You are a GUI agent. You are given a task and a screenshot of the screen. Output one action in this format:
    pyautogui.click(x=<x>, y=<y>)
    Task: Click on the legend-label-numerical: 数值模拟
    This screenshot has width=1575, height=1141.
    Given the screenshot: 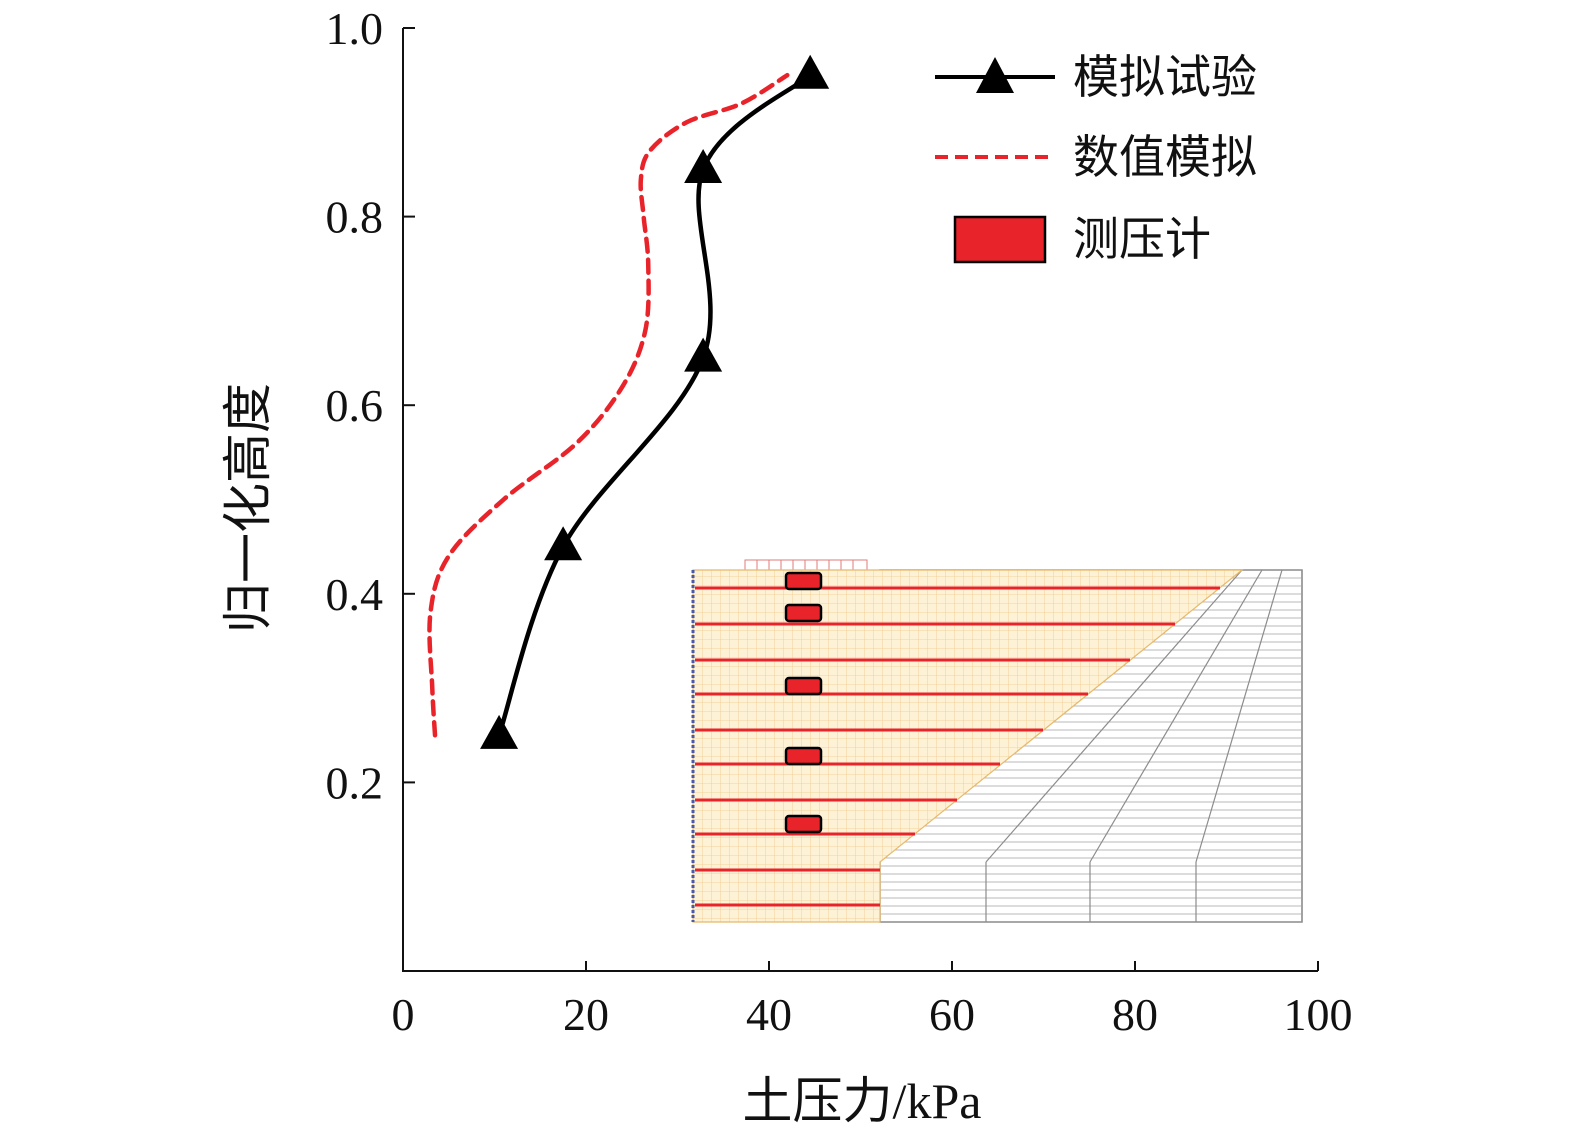 What is the action you would take?
    pyautogui.click(x=1165, y=157)
    